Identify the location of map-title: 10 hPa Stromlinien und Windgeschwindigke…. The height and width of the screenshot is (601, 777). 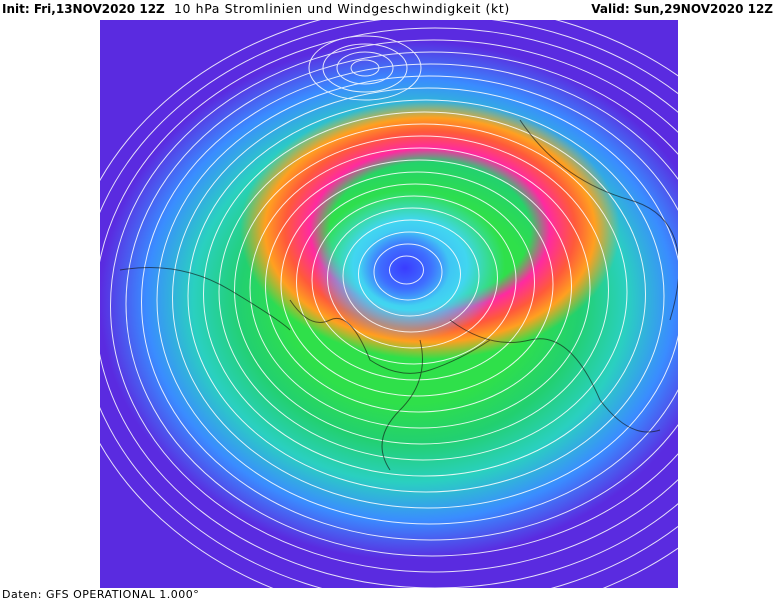
(342, 8).